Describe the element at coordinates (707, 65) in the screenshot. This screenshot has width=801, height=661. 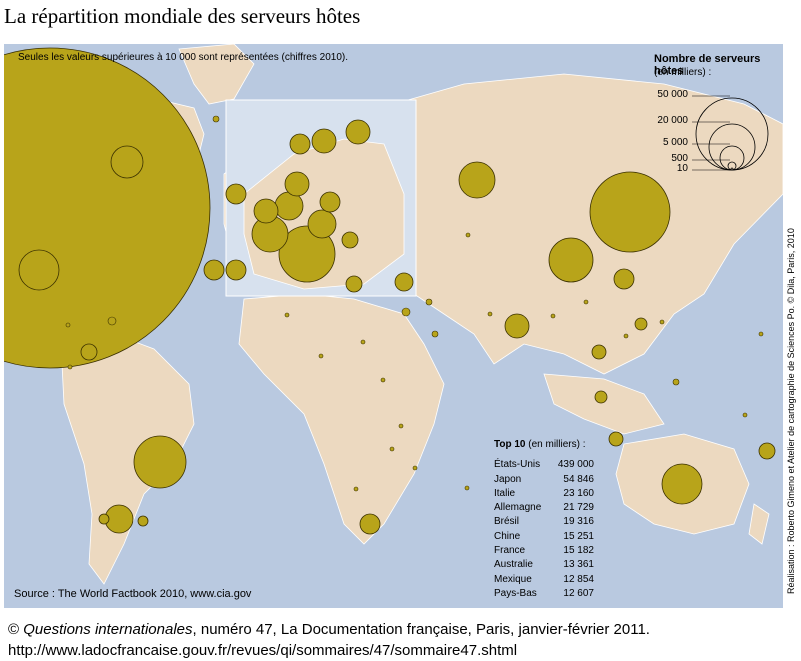
I see `legend-title: Nombre de serveurs hôtes` at that location.